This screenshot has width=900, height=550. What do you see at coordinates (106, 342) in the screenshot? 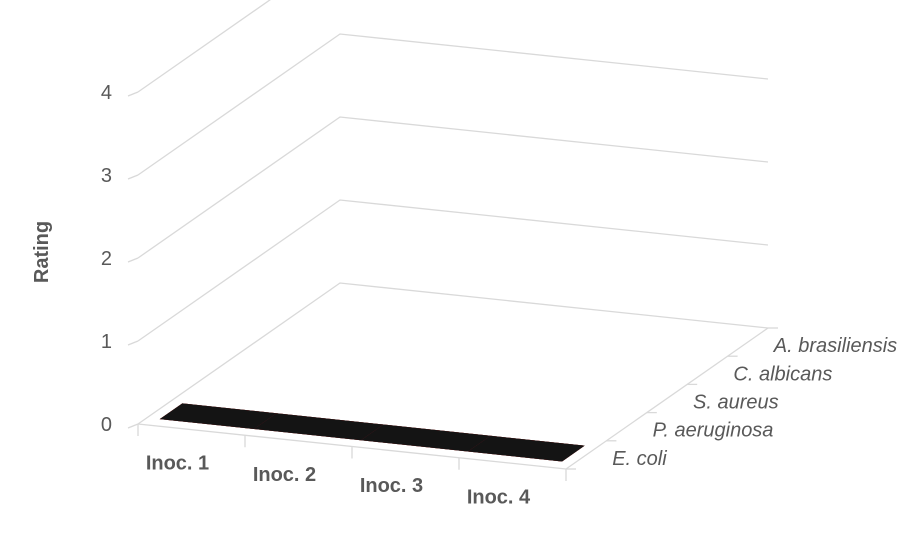
I see `y-tick-label: 1` at bounding box center [106, 342].